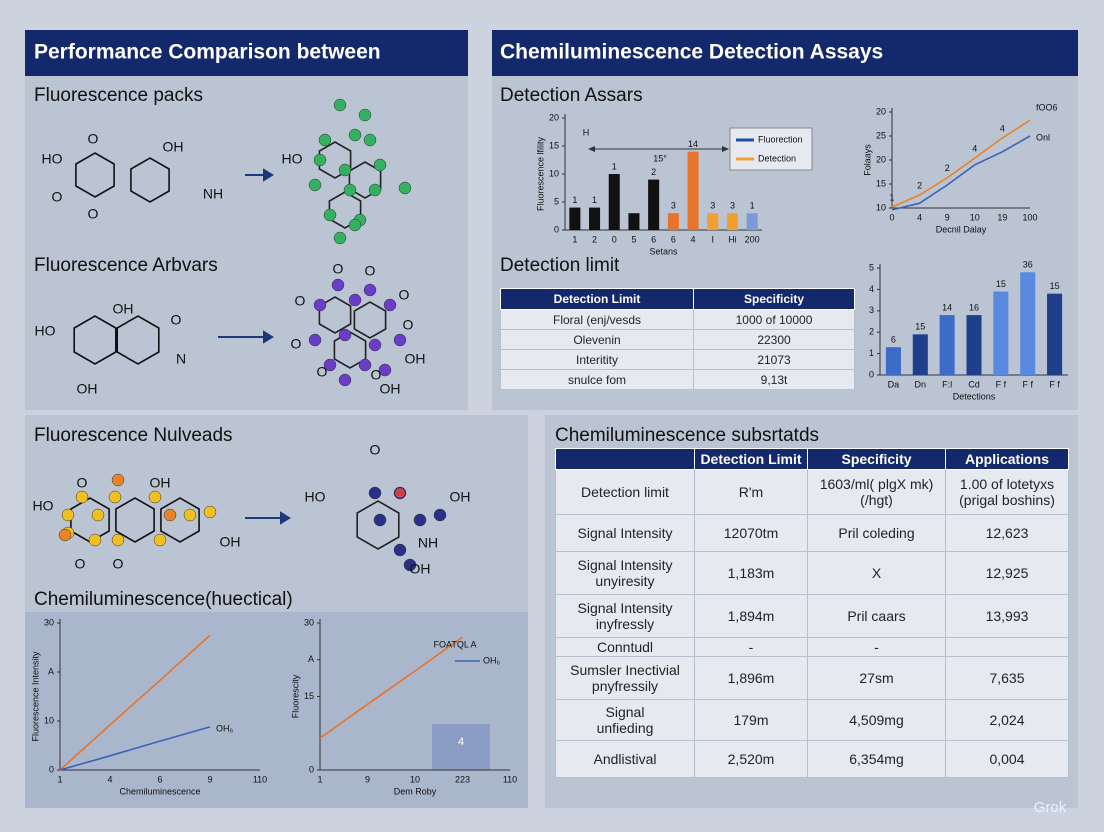 The width and height of the screenshot is (1104, 832). I want to click on point-label: 2, so click(919, 185).